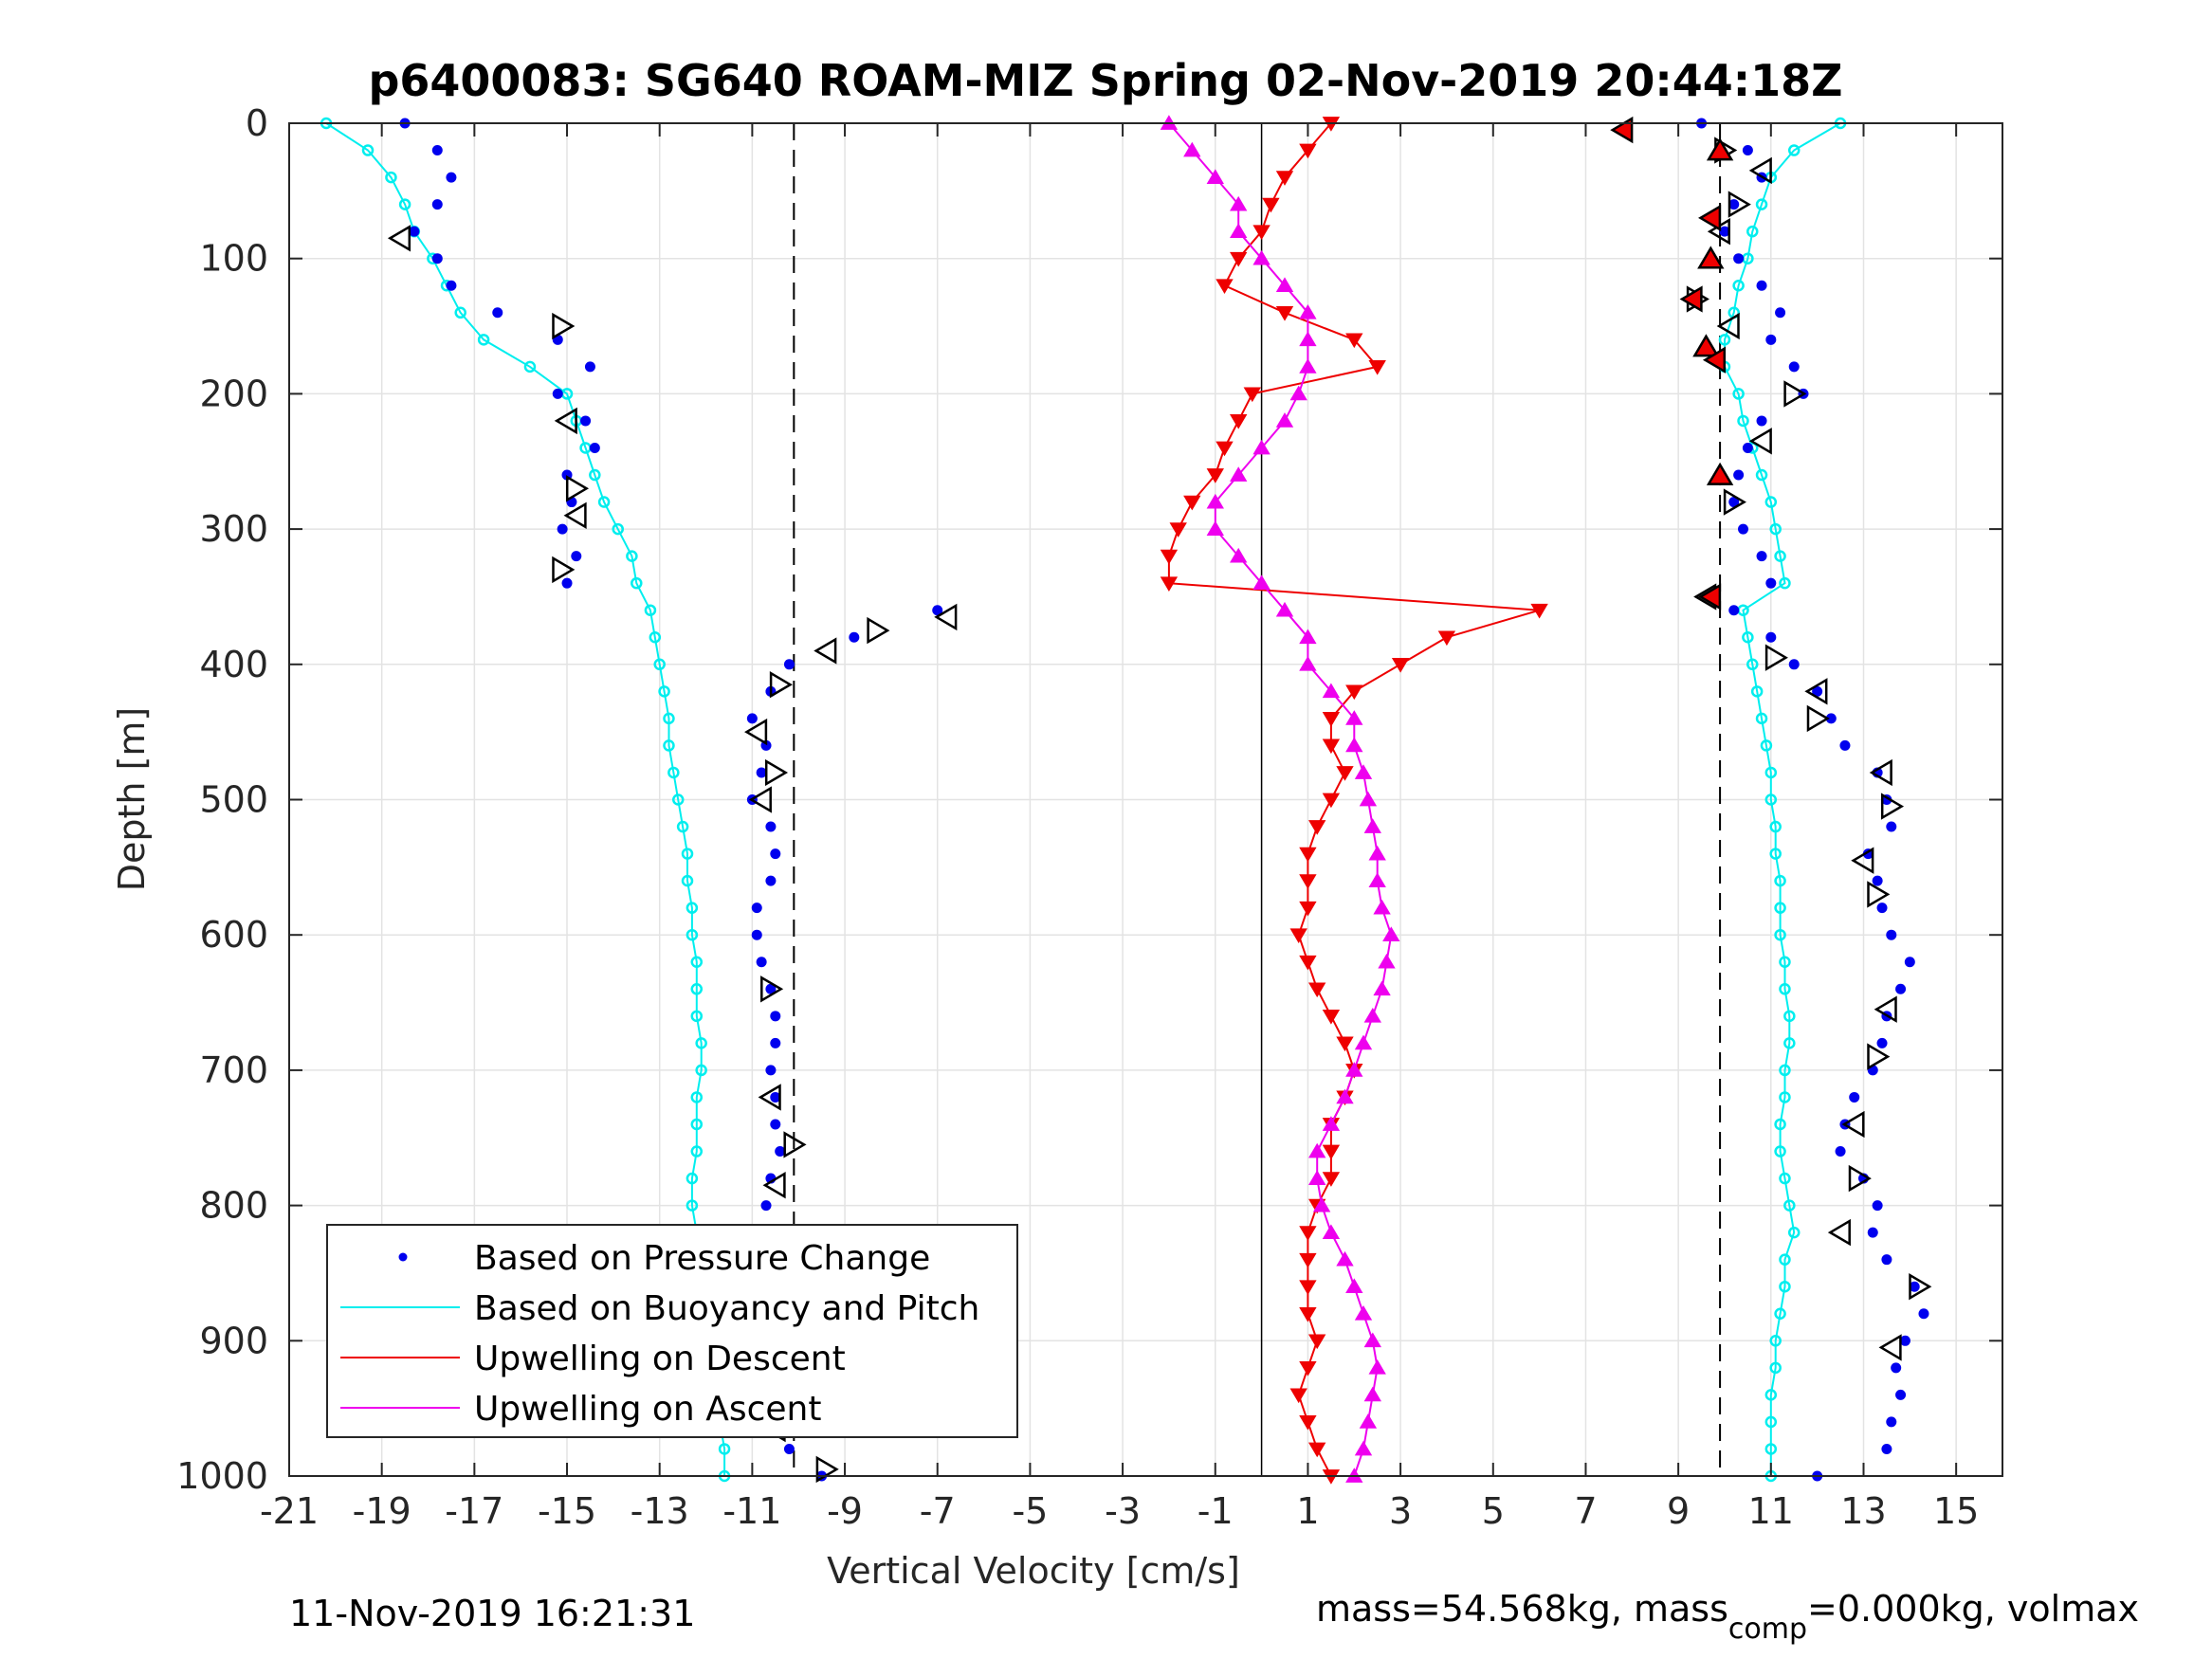 The width and height of the screenshot is (2212, 1659). I want to click on legend-swatch, so click(403, 1257).